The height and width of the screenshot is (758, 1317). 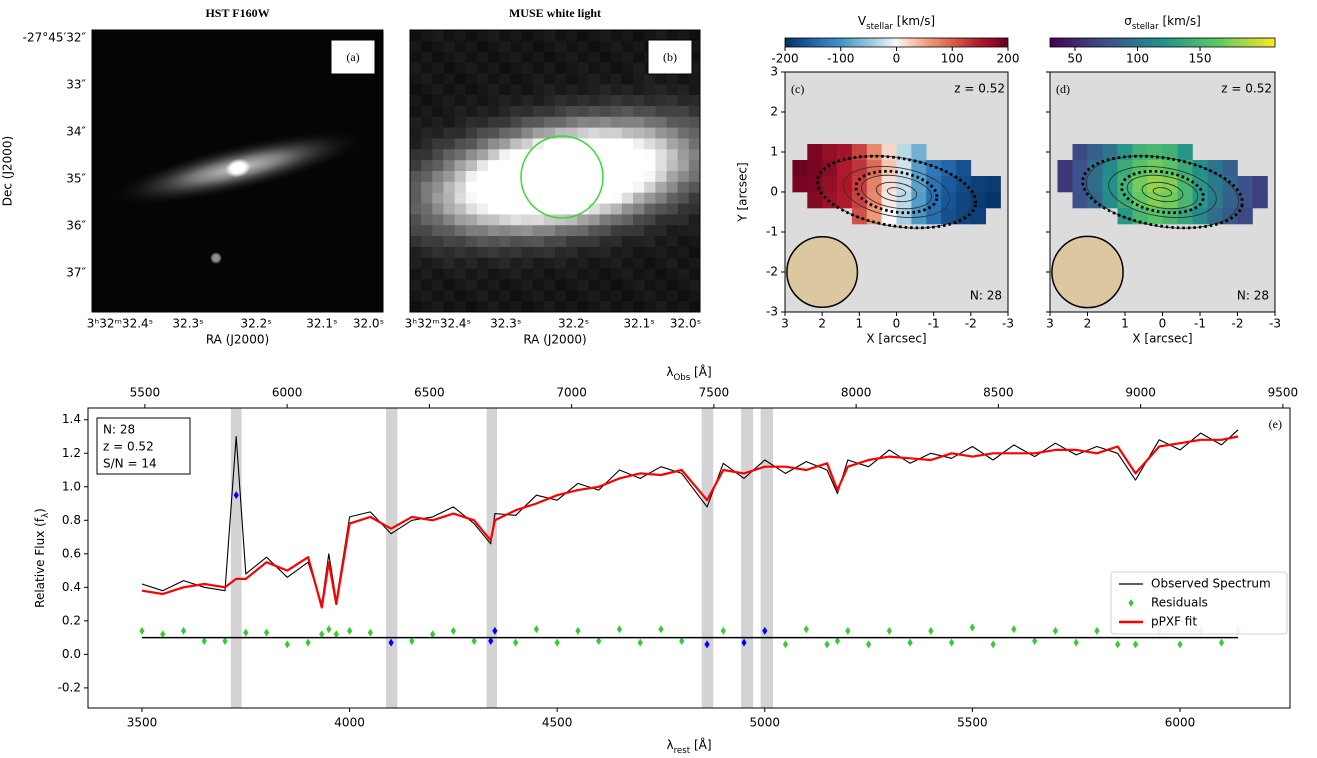 I want to click on y-tick-label: 0.6, so click(x=71, y=553).